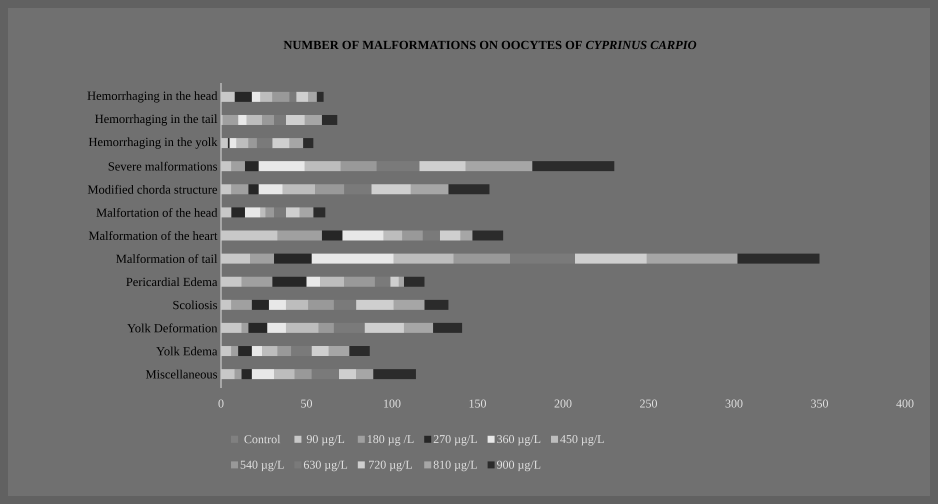 This screenshot has height=504, width=938. What do you see at coordinates (391, 440) in the screenshot?
I see `legend-label: 180 µg /L` at bounding box center [391, 440].